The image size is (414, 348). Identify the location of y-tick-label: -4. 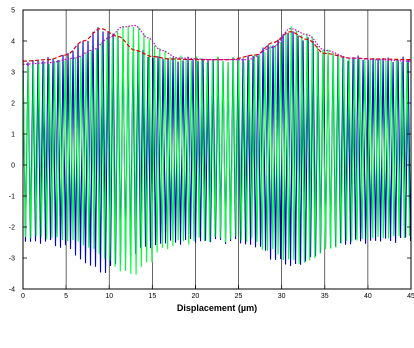
(12, 290).